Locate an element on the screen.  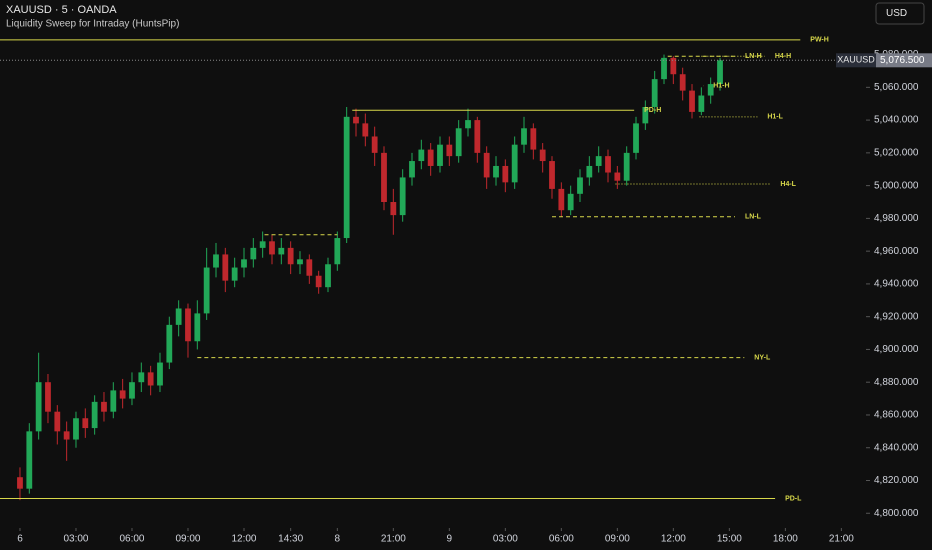
y-tick-label: 4,900.000 is located at coordinates (896, 349).